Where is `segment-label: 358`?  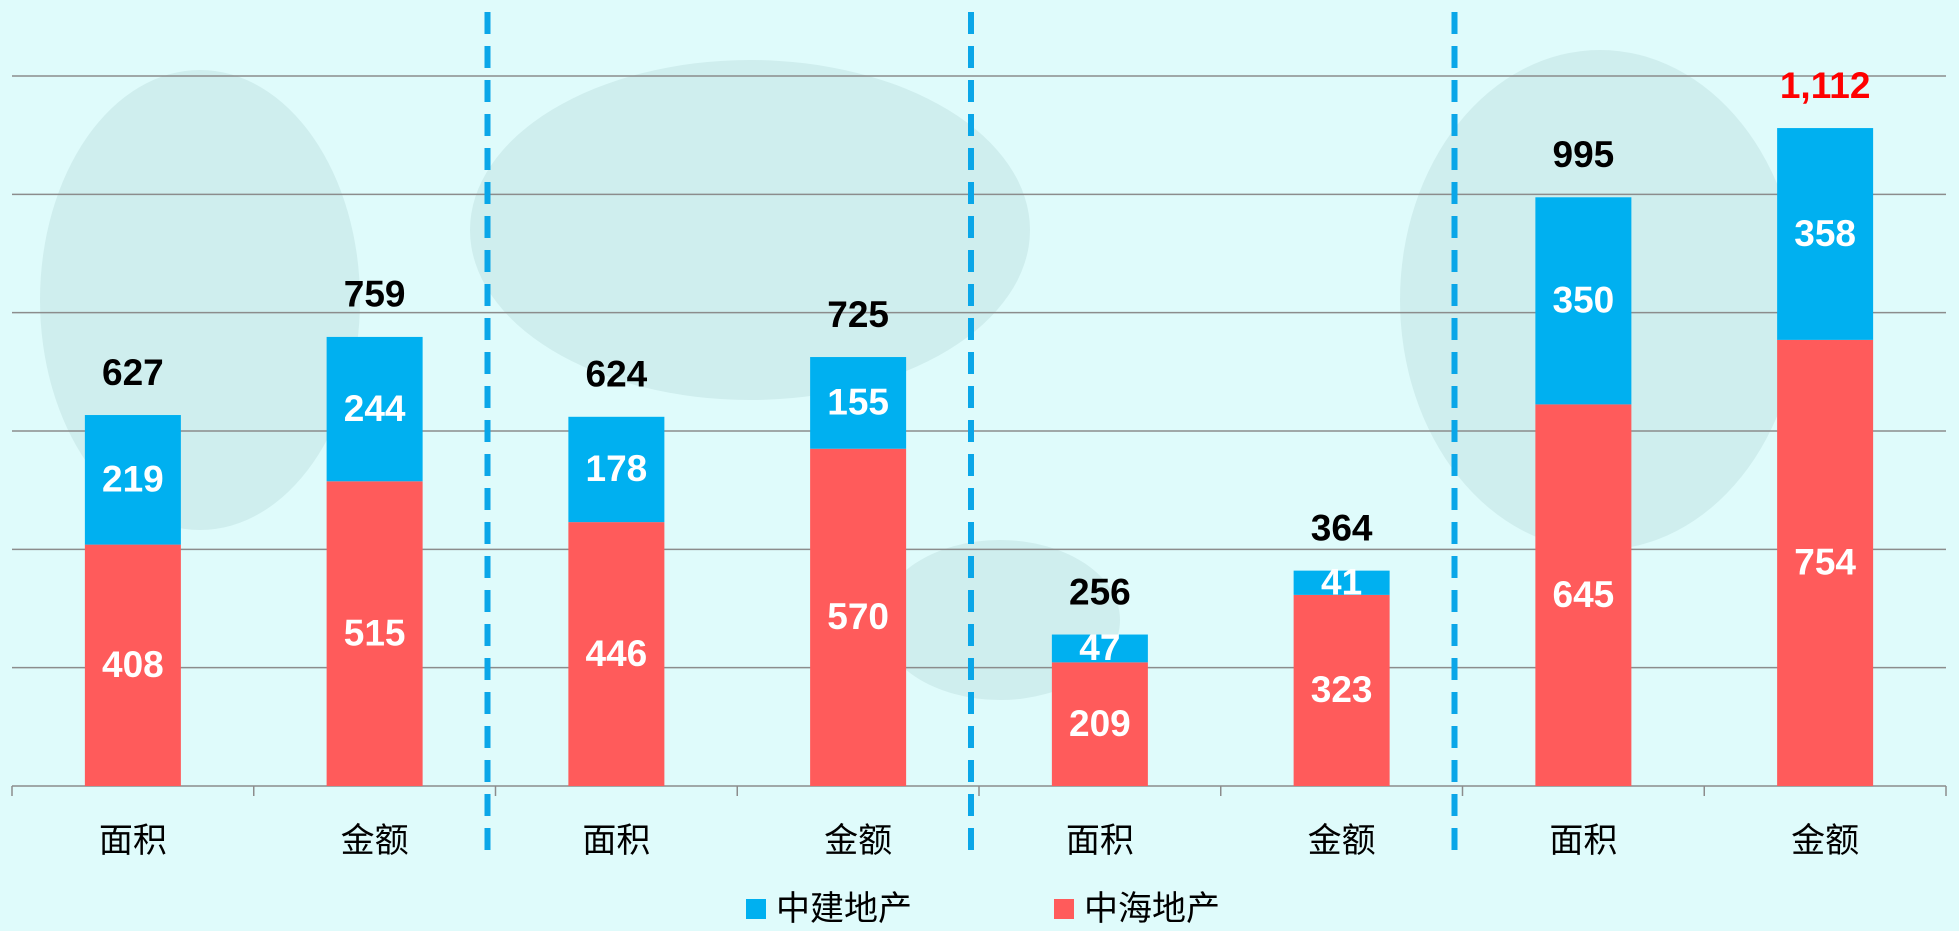 segment-label: 358 is located at coordinates (1825, 233).